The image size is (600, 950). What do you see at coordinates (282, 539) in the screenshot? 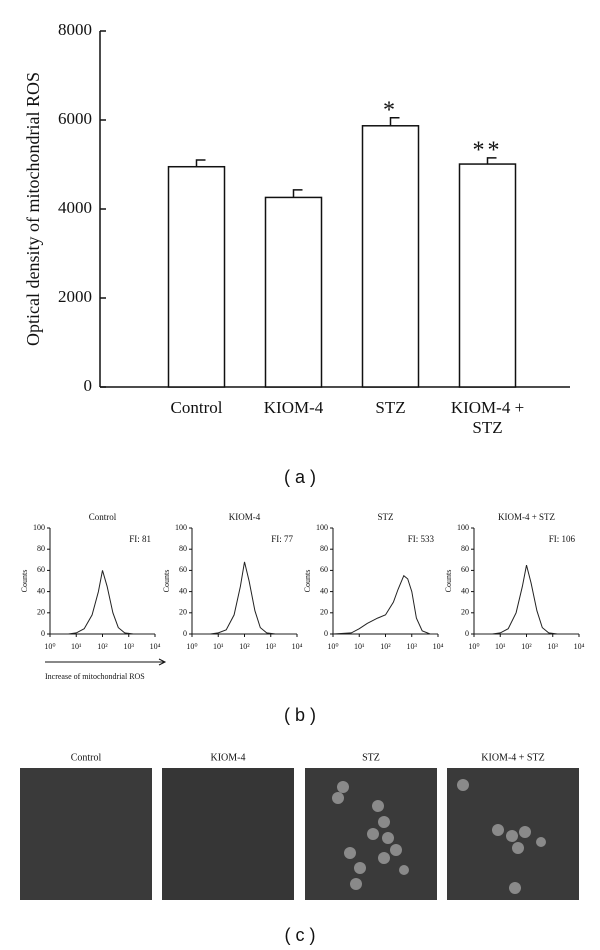
I see `annotation: FI: 77` at bounding box center [282, 539].